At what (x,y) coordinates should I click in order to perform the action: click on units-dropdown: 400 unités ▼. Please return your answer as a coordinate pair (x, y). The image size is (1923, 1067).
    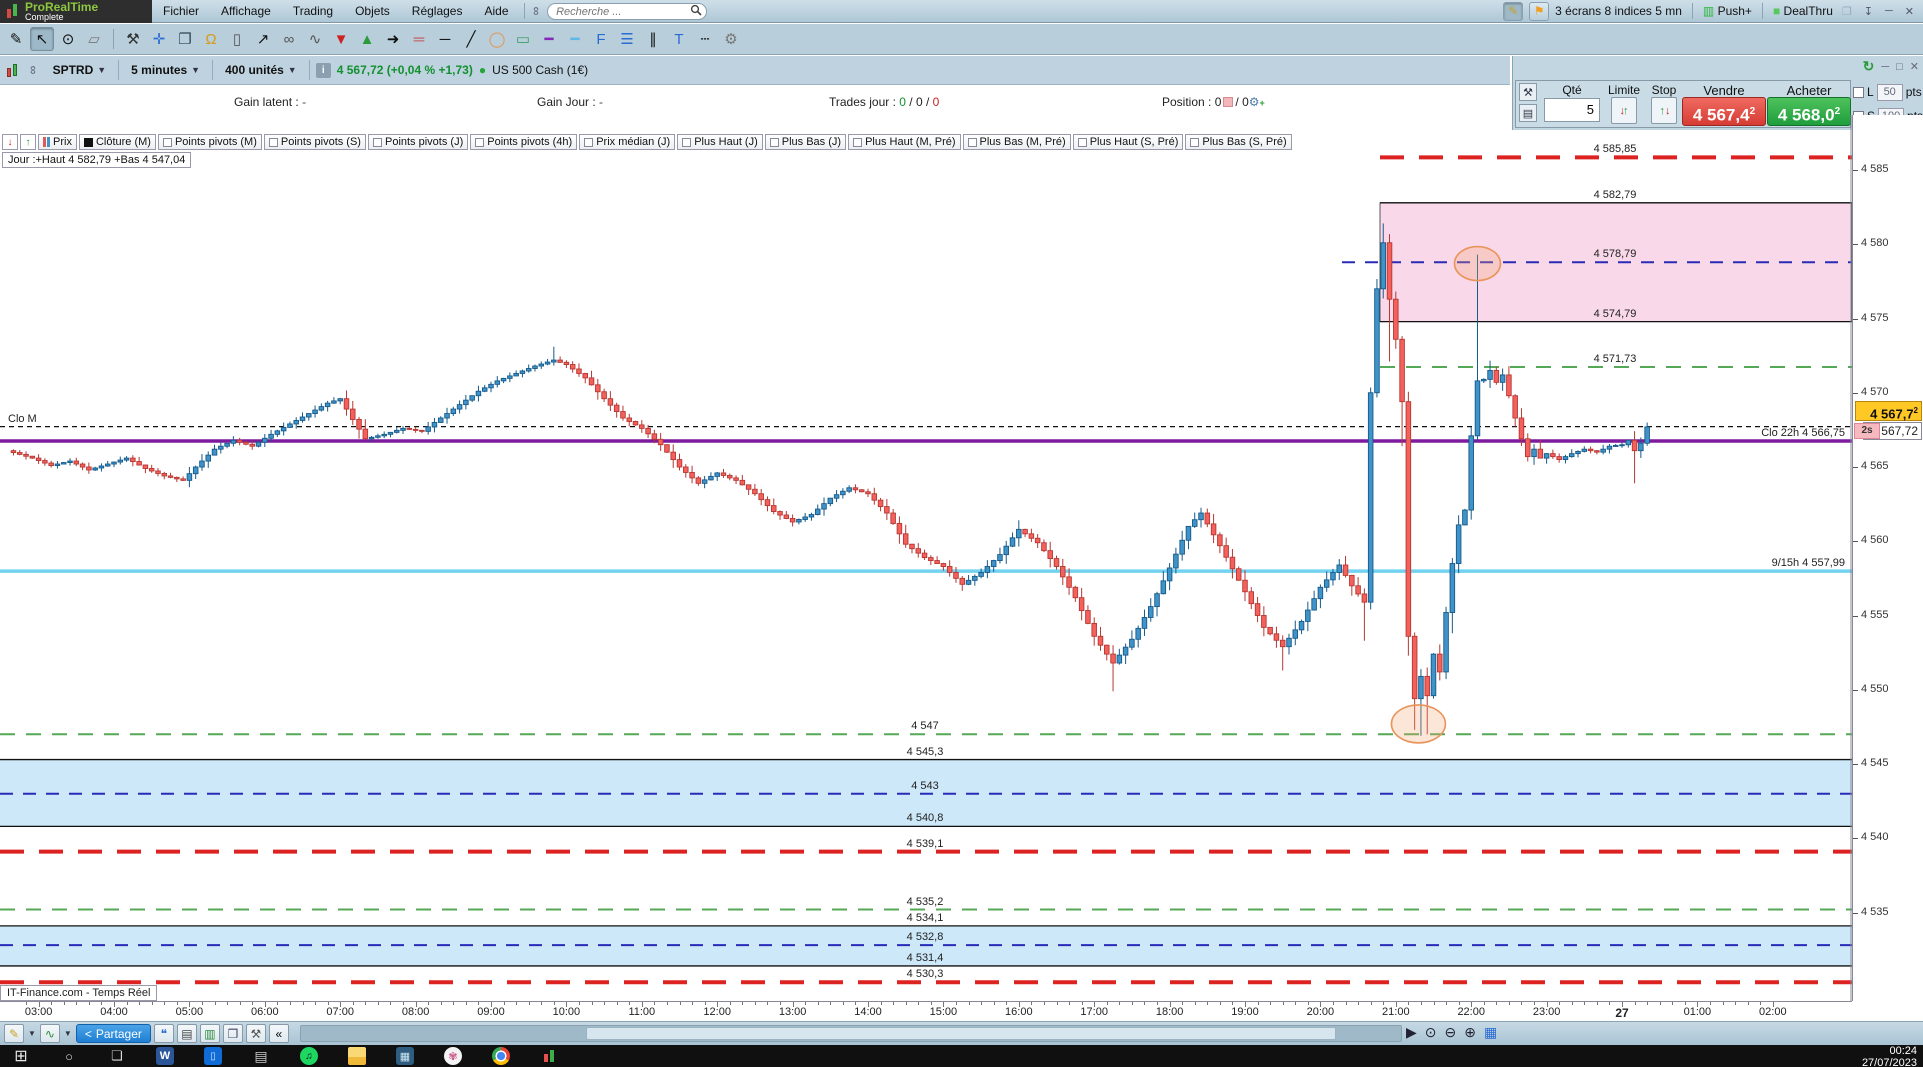
    Looking at the image, I should click on (261, 70).